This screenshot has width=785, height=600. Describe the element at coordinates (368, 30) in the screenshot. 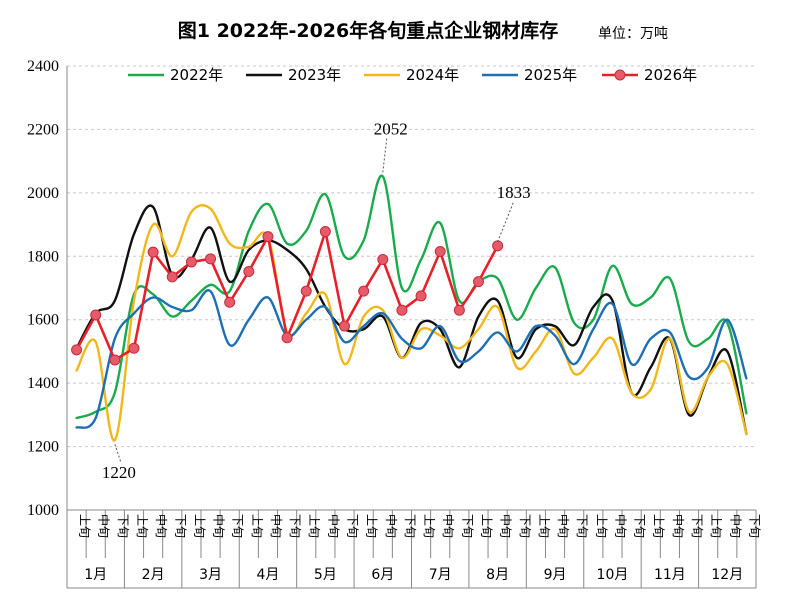

I see `chart-title: 图1 2022年-2026年各旬重点企业钢材库存` at that location.